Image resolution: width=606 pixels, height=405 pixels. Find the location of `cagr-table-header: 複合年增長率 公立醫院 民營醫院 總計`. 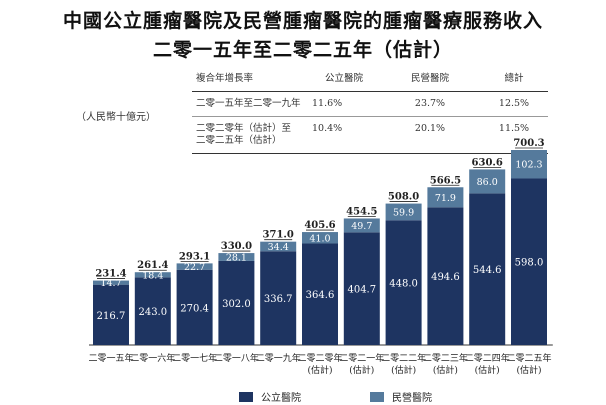

cagr-table-header: 複合年增長率 公立醫院 民營醫院 總計 is located at coordinates (370, 81).